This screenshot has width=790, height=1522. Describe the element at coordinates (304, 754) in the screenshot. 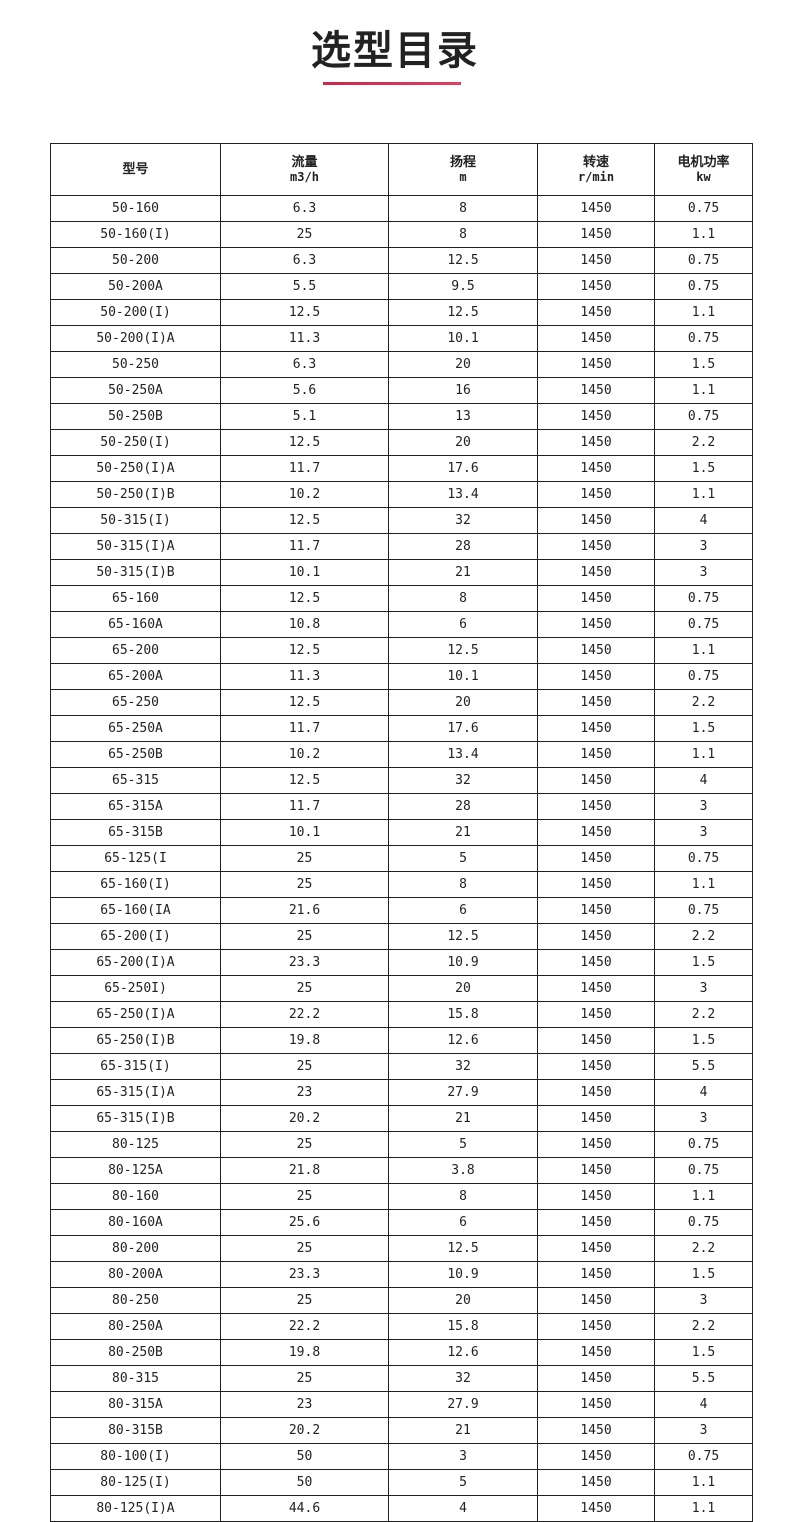

I see `cell-flow: 10.2` at that location.